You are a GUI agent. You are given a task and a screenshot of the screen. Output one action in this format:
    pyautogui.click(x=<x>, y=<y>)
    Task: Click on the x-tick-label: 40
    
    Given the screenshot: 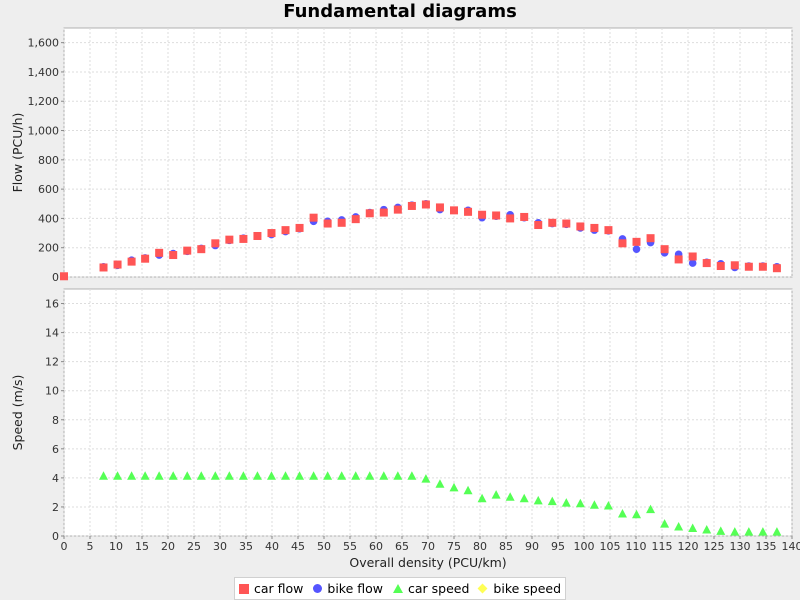 What is the action you would take?
    pyautogui.click(x=272, y=546)
    